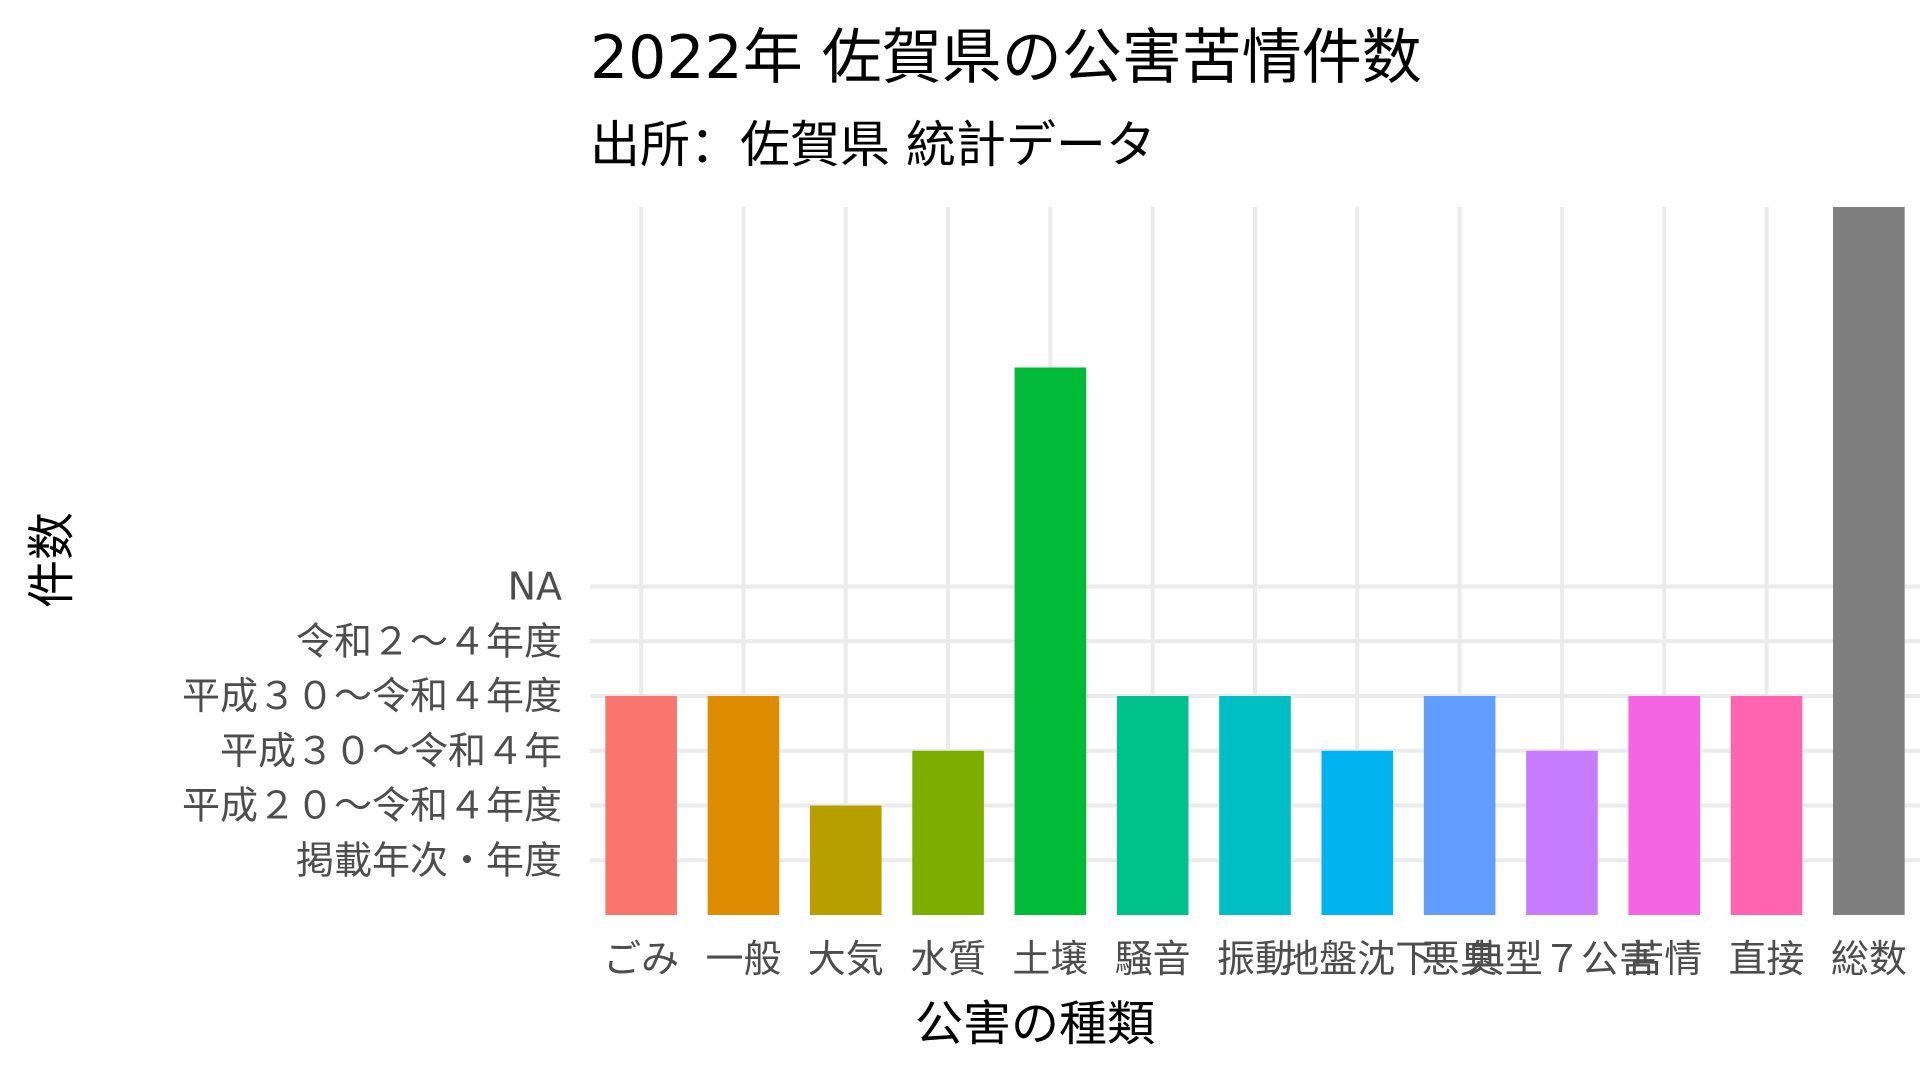 Image resolution: width=1920 pixels, height=1080 pixels. Describe the element at coordinates (641, 959) in the screenshot. I see `x-tick-label: ごみ` at that location.